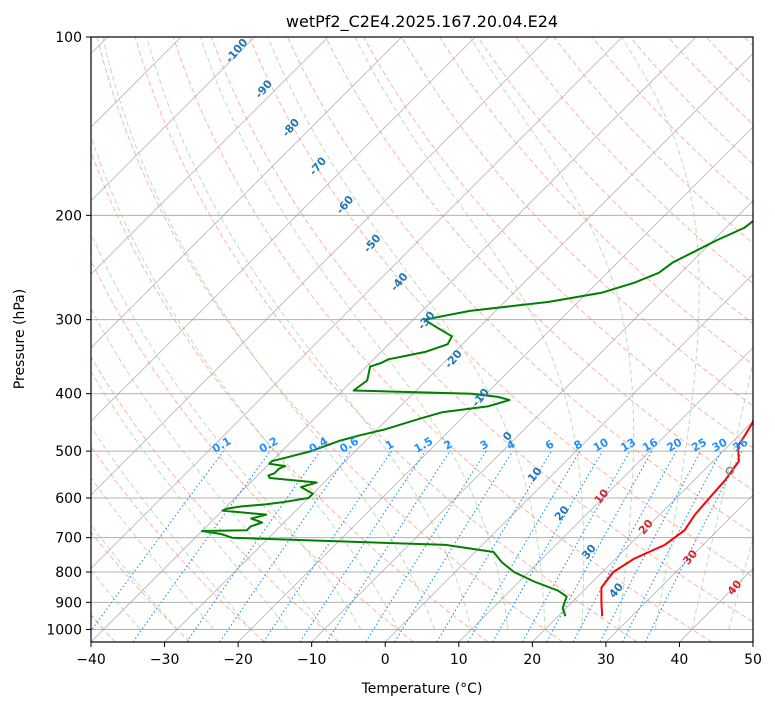 This screenshot has width=775, height=708. What do you see at coordinates (68, 573) in the screenshot?
I see `y-tick-label: 800` at bounding box center [68, 573].